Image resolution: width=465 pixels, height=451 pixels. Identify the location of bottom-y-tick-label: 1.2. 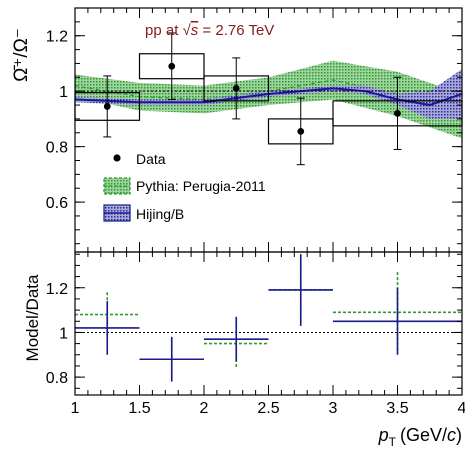
(57, 289).